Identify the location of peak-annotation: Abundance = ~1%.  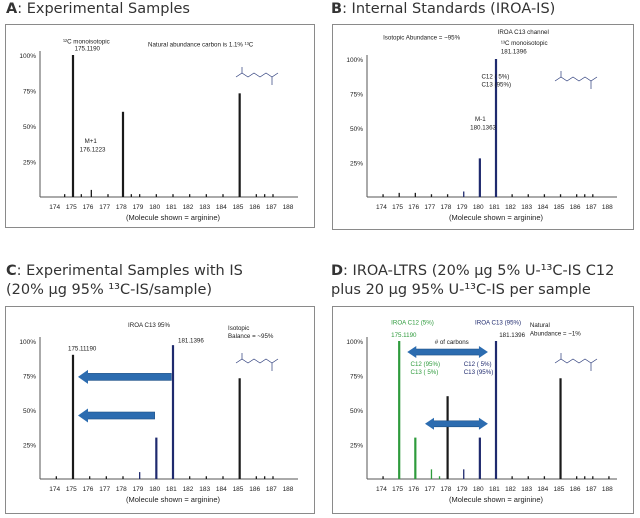
(555, 333).